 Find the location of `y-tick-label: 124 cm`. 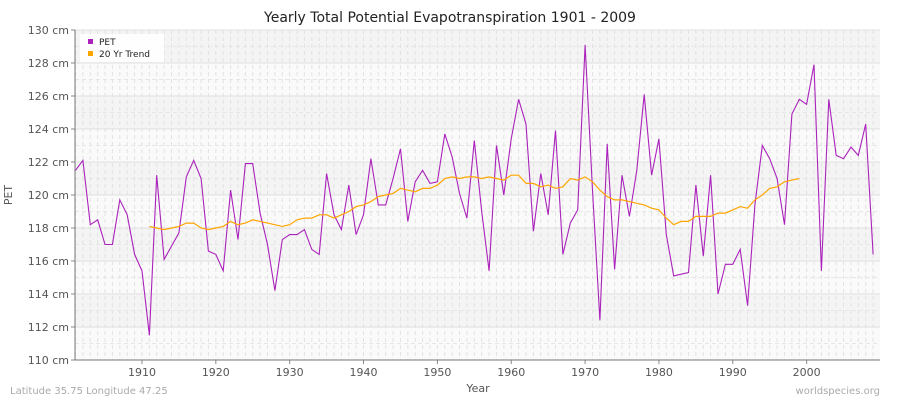

y-tick-label: 124 cm is located at coordinates (48, 129).